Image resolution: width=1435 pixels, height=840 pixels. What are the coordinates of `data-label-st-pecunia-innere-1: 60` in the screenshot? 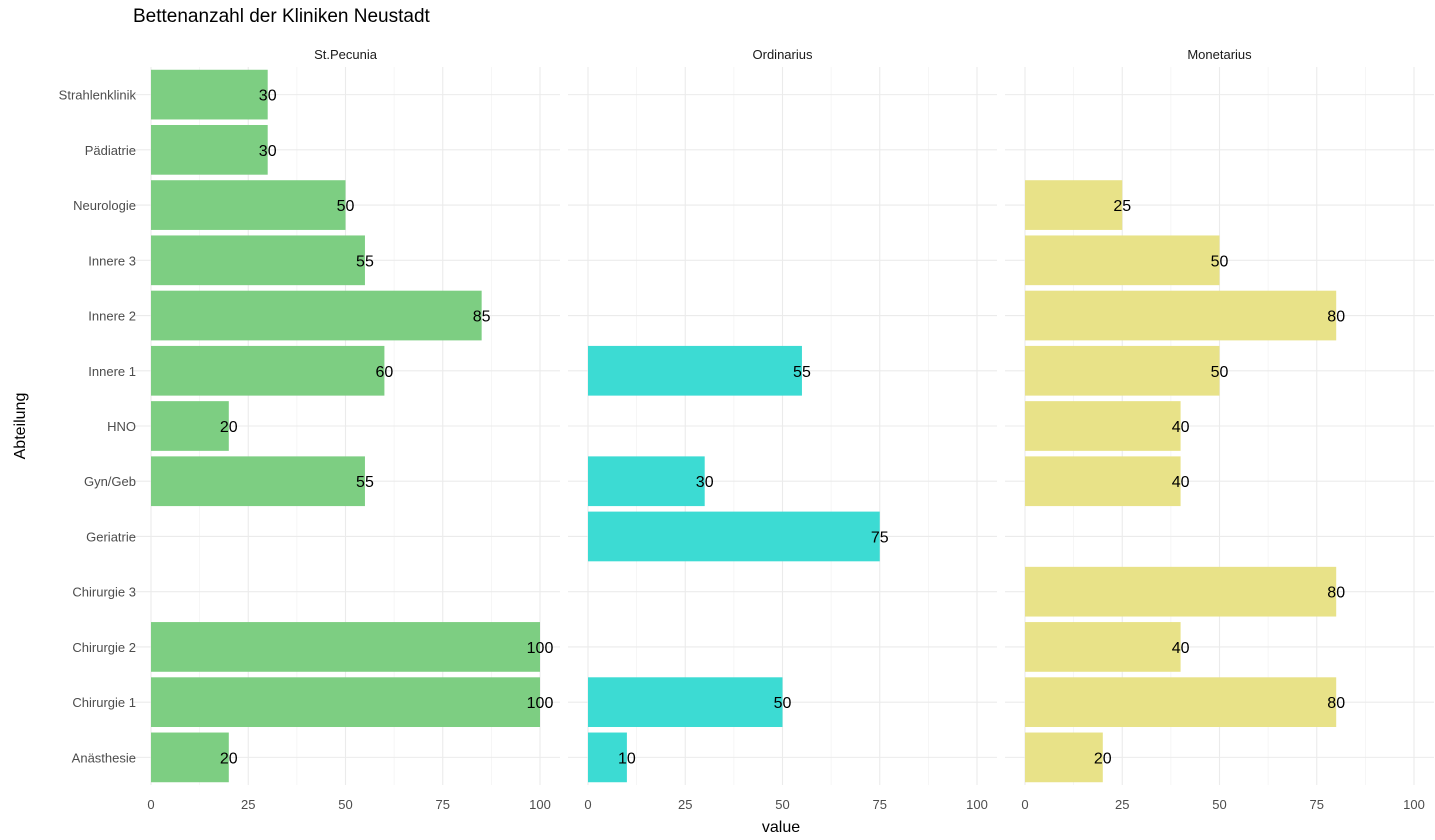 It's located at (385, 372).